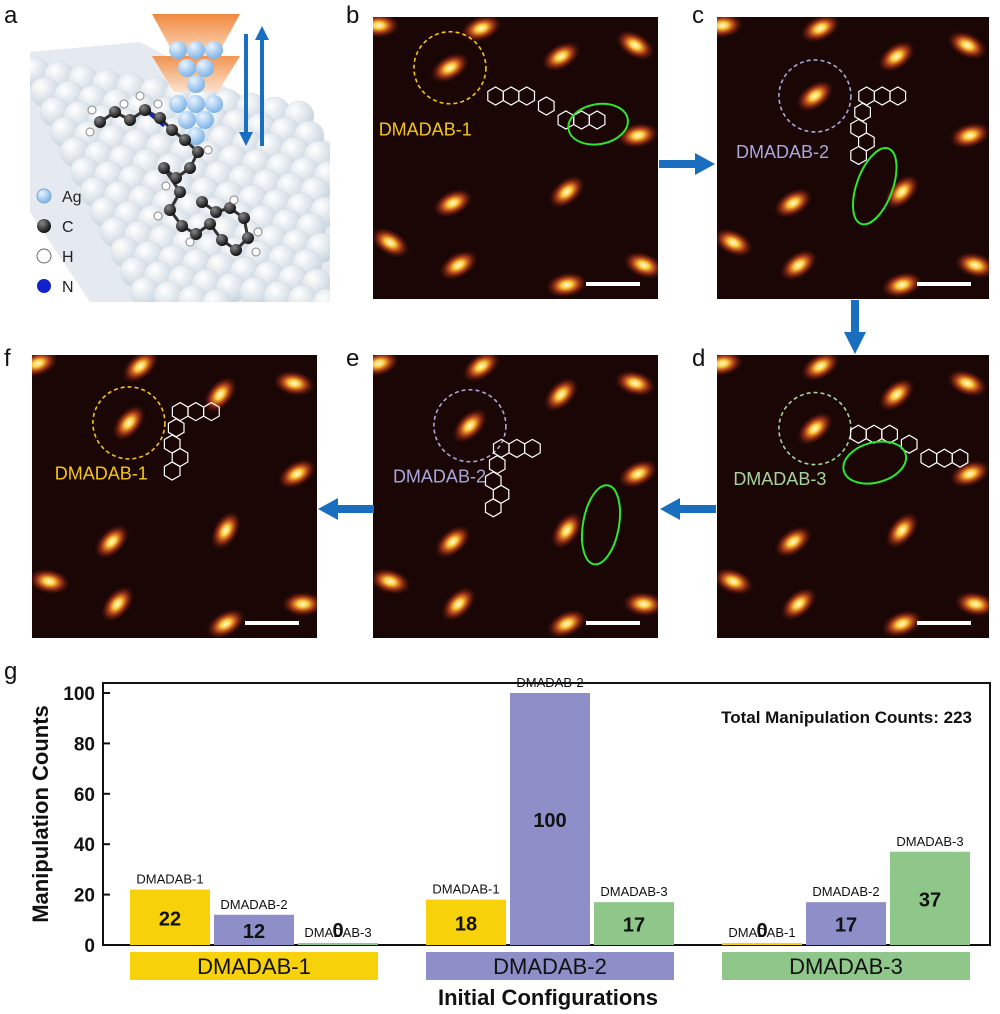 The image size is (1000, 1014). What do you see at coordinates (761, 932) in the screenshot?
I see `bar-series-label: DMADAB-1` at bounding box center [761, 932].